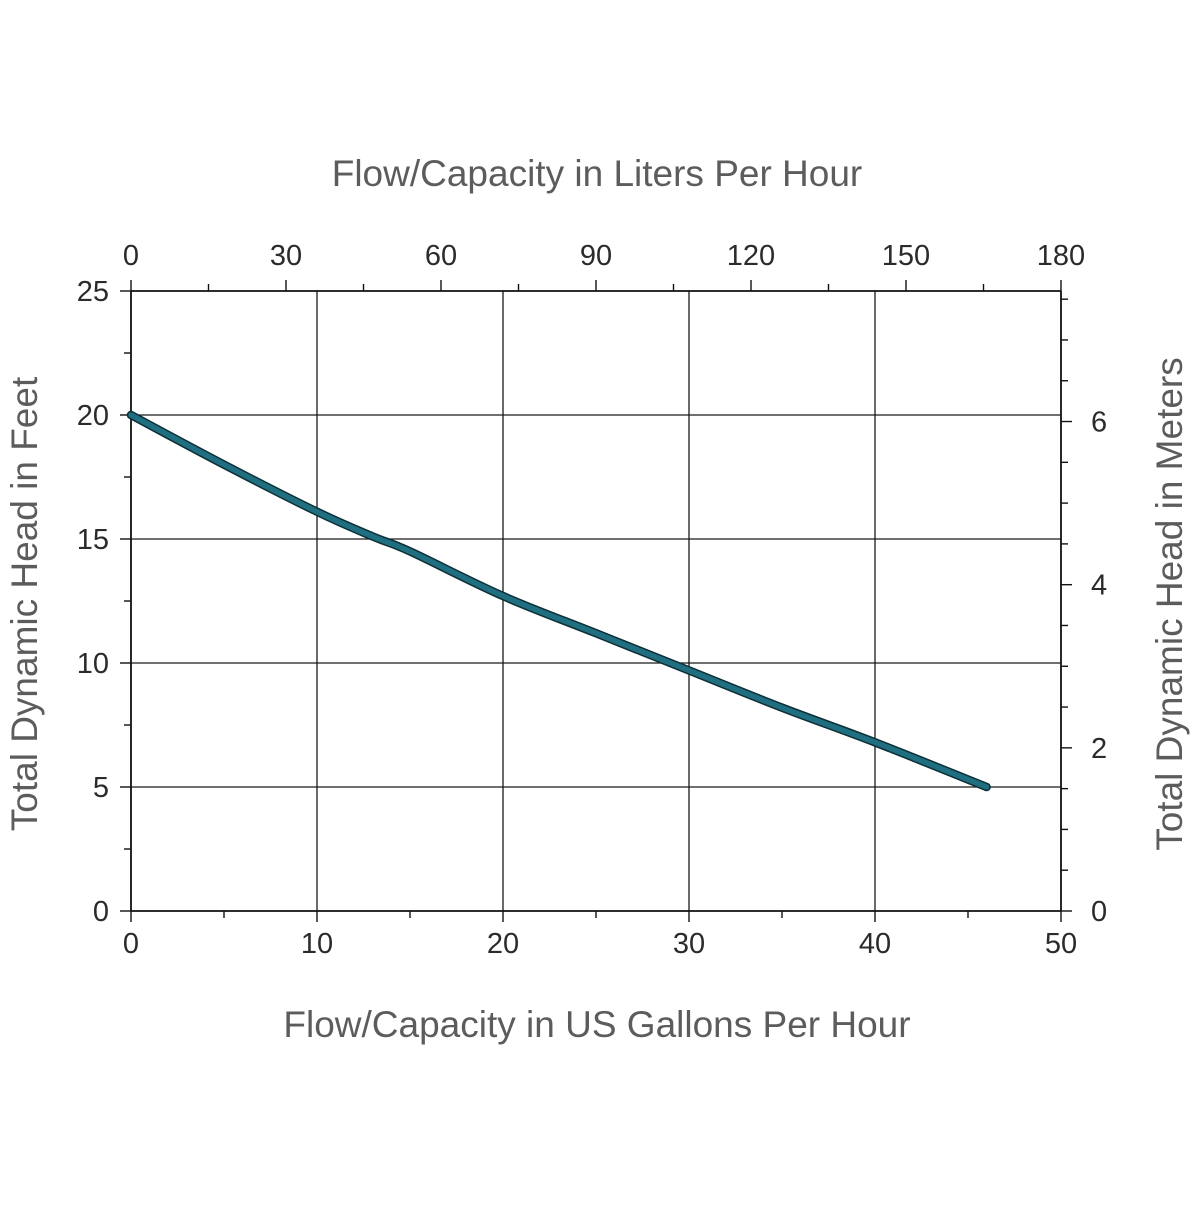 The height and width of the screenshot is (1205, 1200). Describe the element at coordinates (1061, 944) in the screenshot. I see `bottom-tick-label: 50` at that location.